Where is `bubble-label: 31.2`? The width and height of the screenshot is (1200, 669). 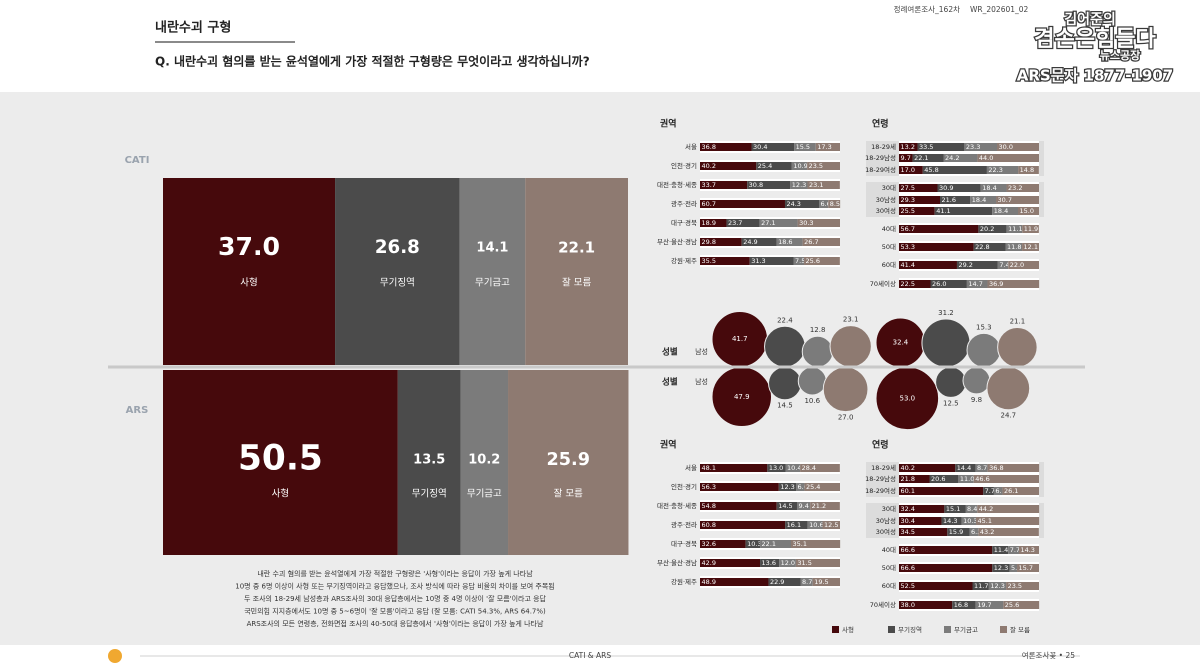 bubble-label: 31.2 is located at coordinates (946, 313).